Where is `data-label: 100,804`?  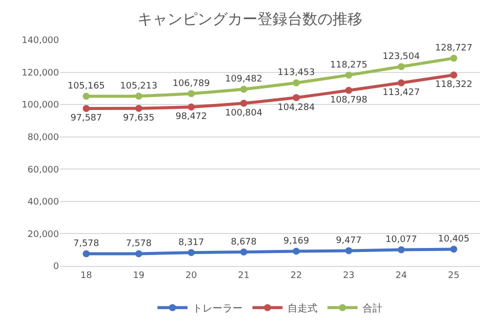
data-label: 100,804 is located at coordinates (244, 113).